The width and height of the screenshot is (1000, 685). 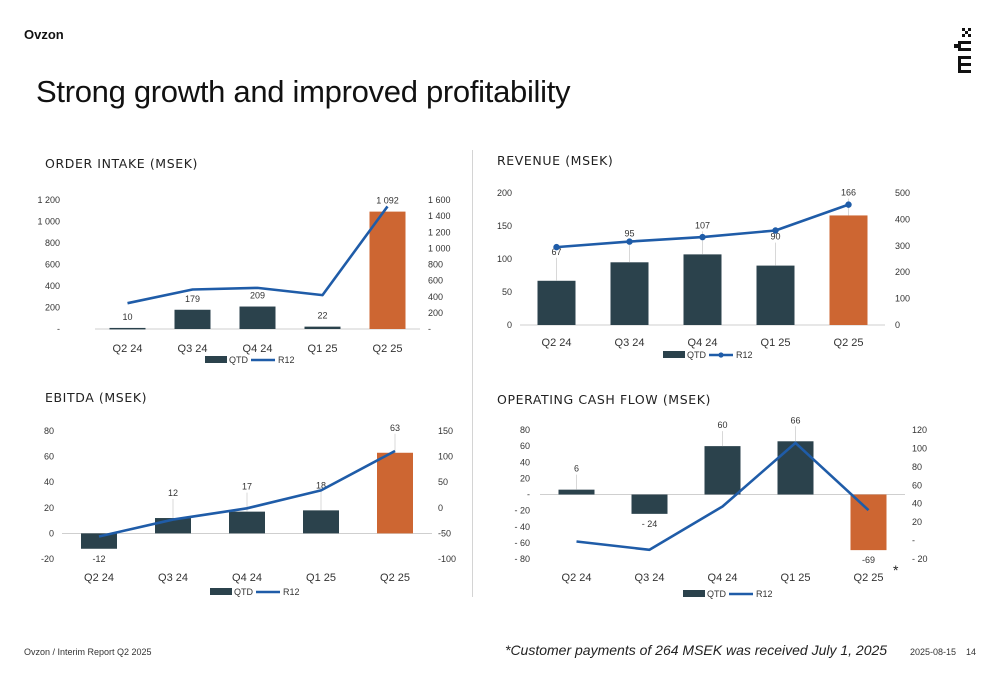 I want to click on page-title: Strong growth and improved profitability, so click(x=303, y=91).